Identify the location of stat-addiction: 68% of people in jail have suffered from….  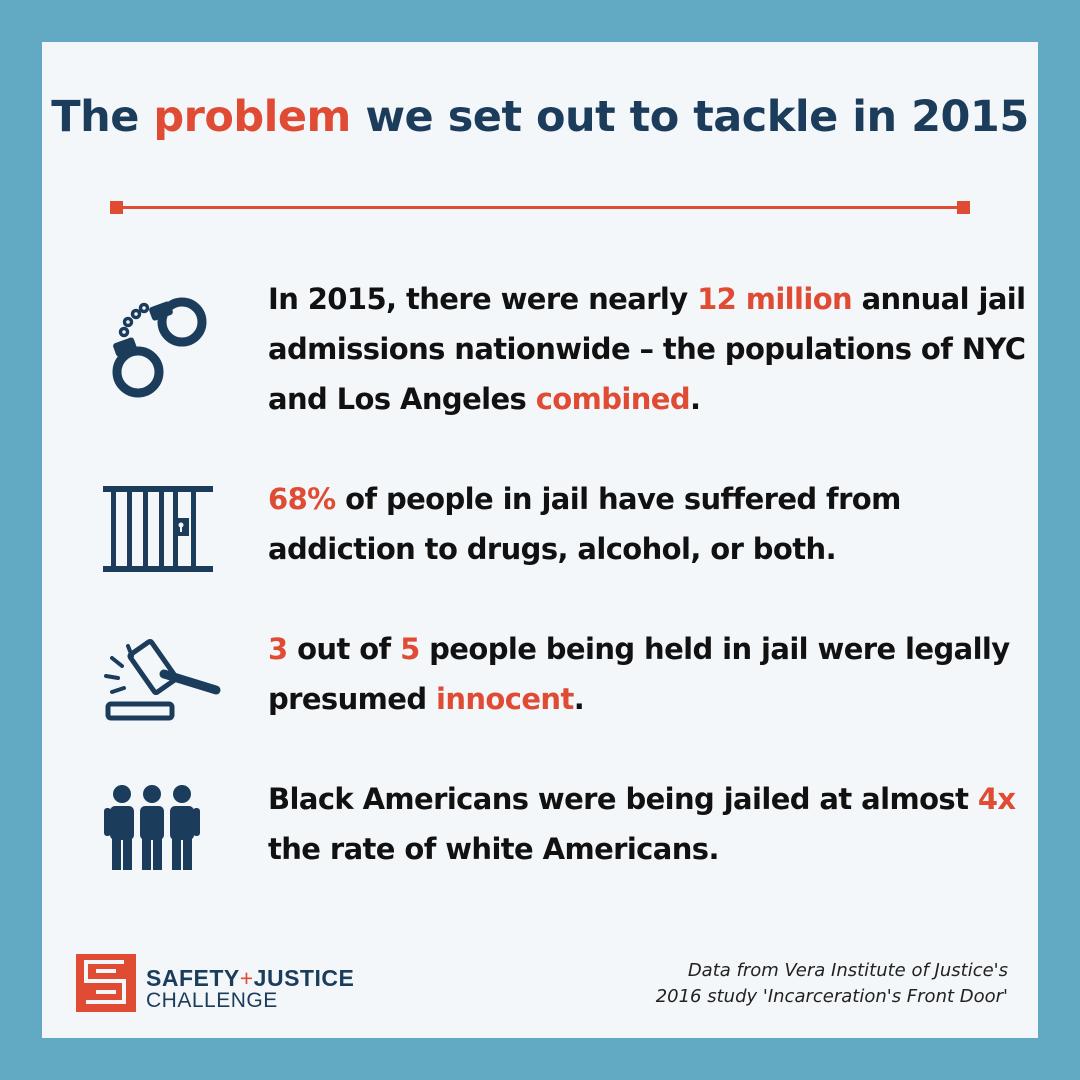
(584, 524).